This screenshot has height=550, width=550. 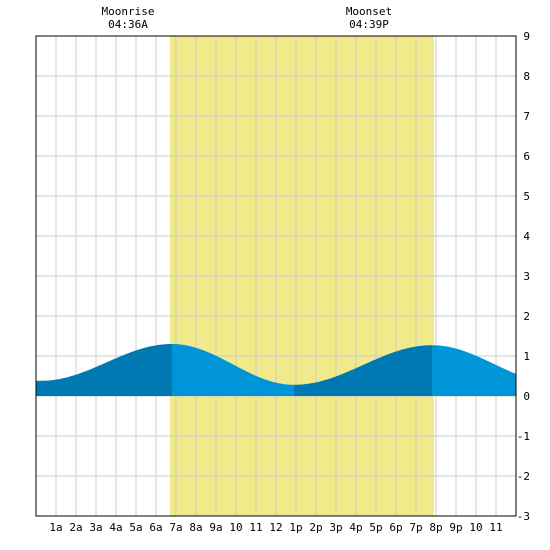 I want to click on annotation-time: 04:36A, so click(x=128, y=24).